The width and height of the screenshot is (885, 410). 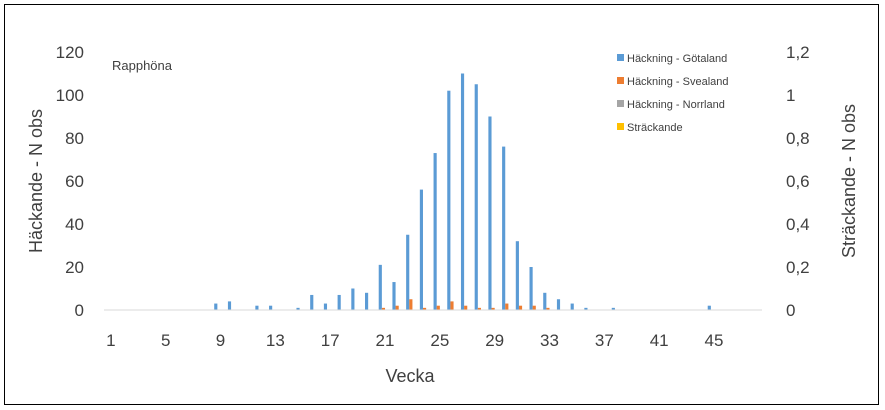 I want to click on y-left-tick-label: 40, so click(x=74, y=224).